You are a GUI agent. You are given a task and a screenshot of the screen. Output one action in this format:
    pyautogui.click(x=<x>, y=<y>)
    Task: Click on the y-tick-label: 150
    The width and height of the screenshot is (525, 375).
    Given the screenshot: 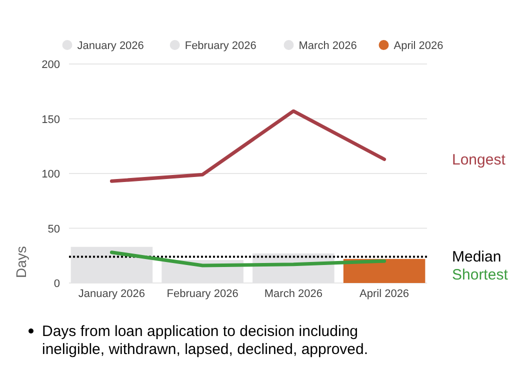 What is the action you would take?
    pyautogui.click(x=51, y=120)
    